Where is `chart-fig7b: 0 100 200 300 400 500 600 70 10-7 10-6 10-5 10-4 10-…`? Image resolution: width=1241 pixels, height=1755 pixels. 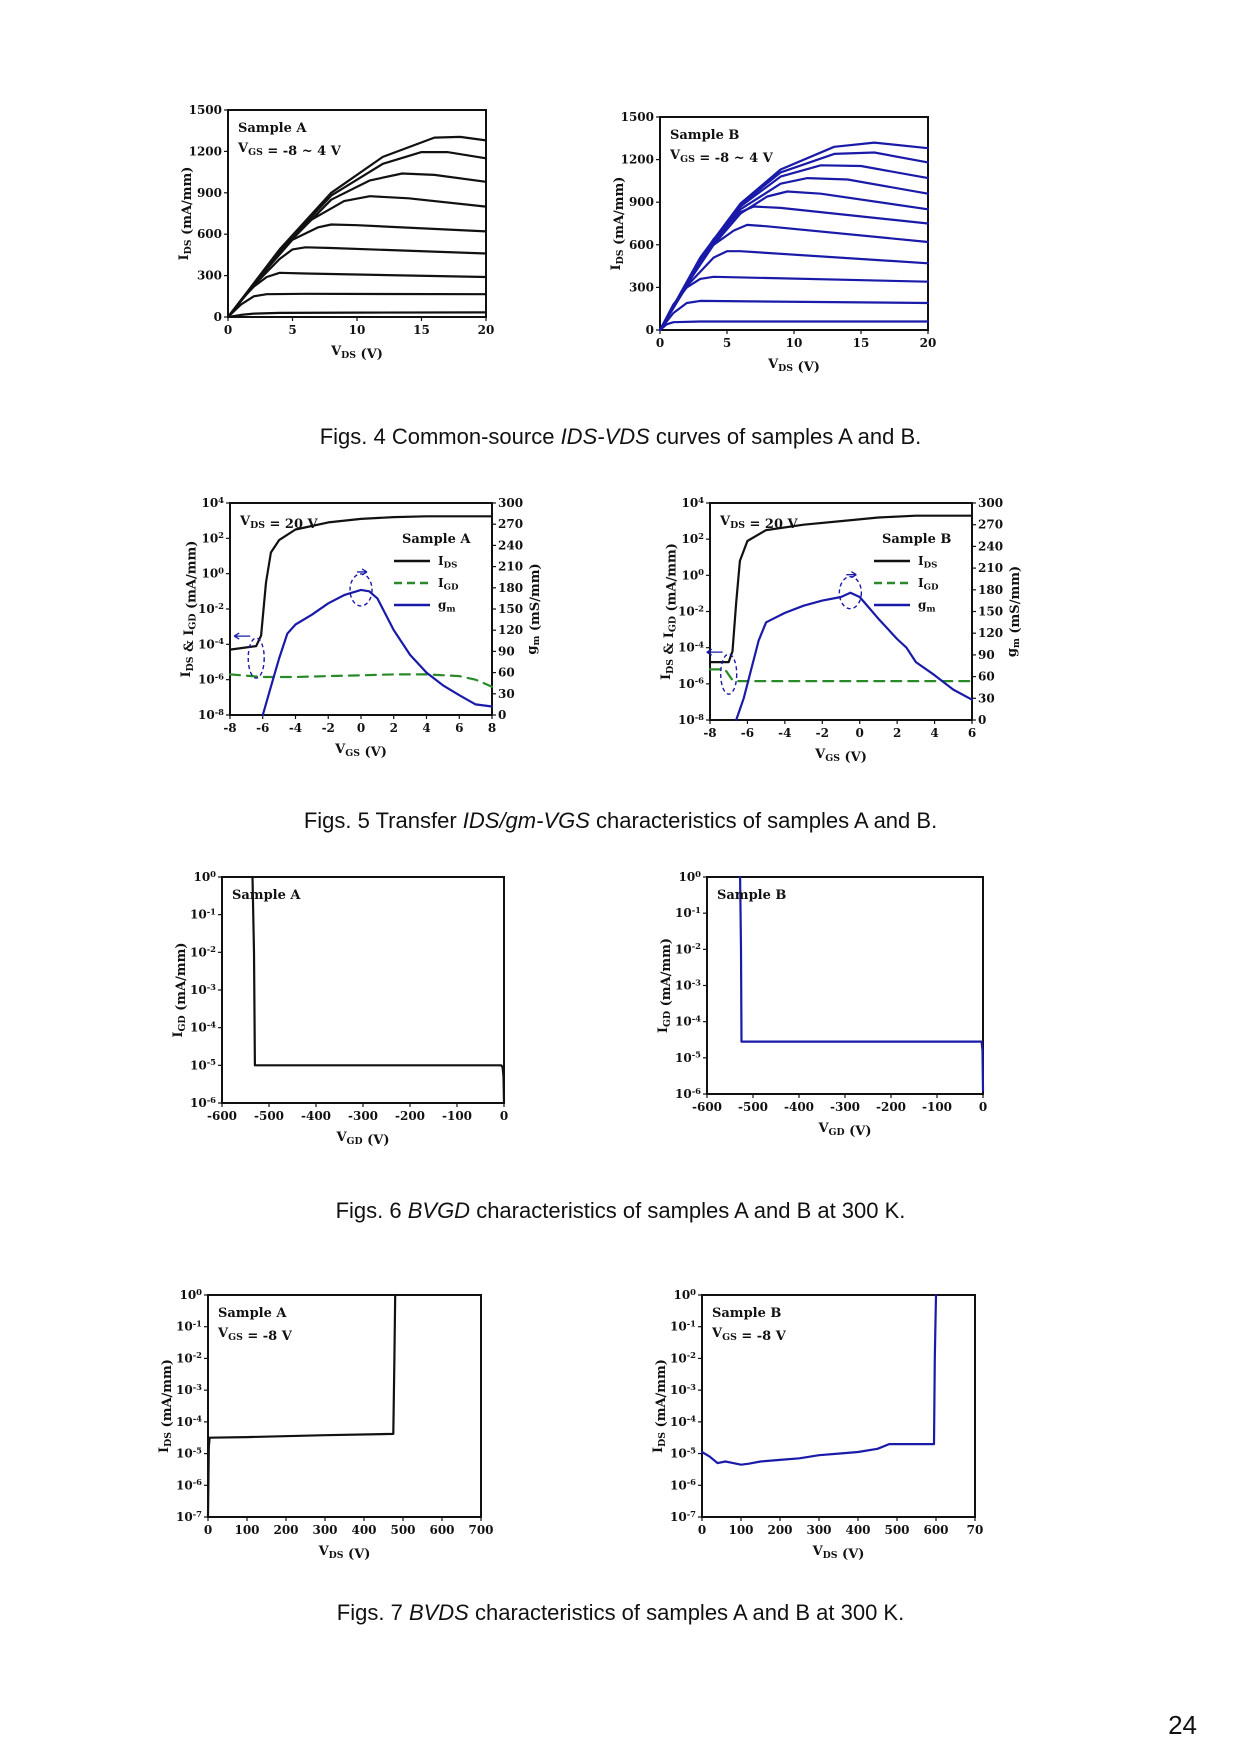 chart-fig7b: 0 100 200 300 400 500 600 70 10-7 10-6 10-5 10-4 10-… is located at coordinates (863, 1442).